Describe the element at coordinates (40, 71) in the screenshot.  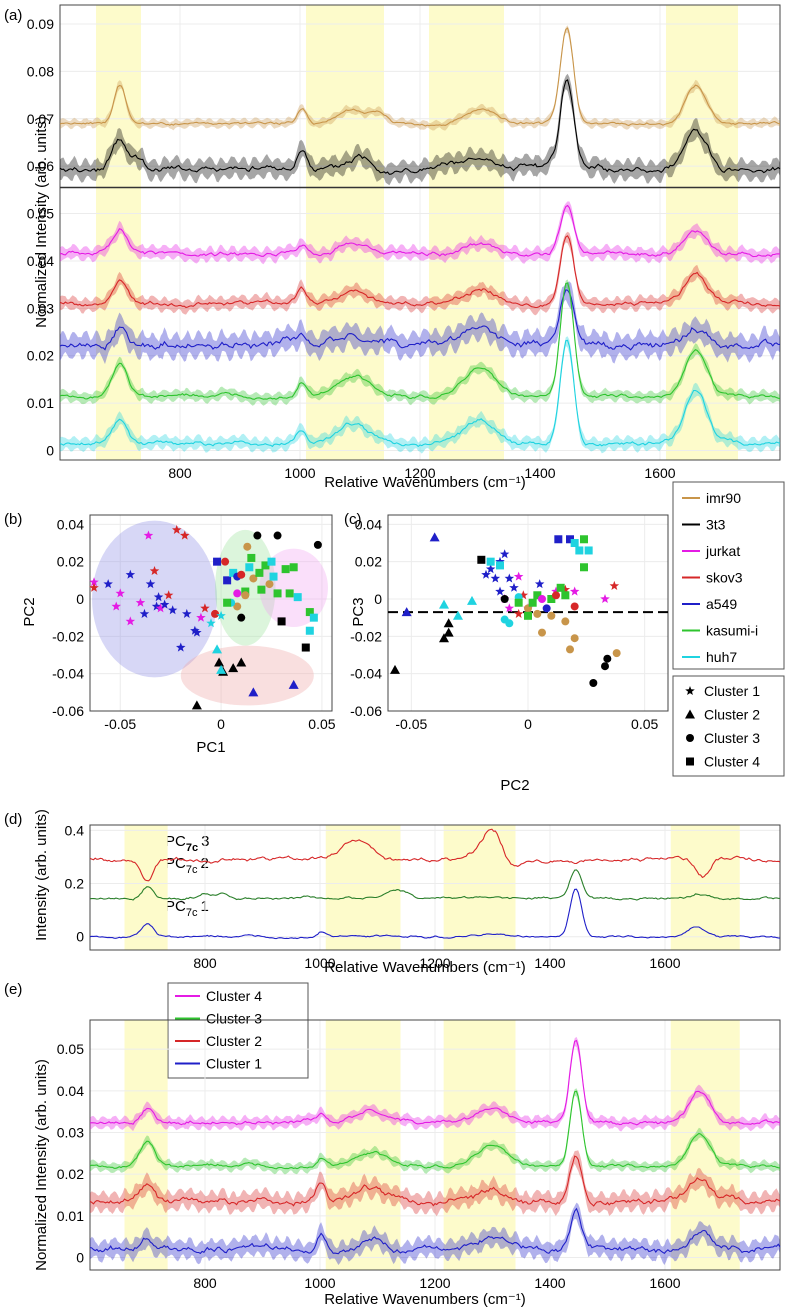
I see `y-tick-label: 0.08` at that location.